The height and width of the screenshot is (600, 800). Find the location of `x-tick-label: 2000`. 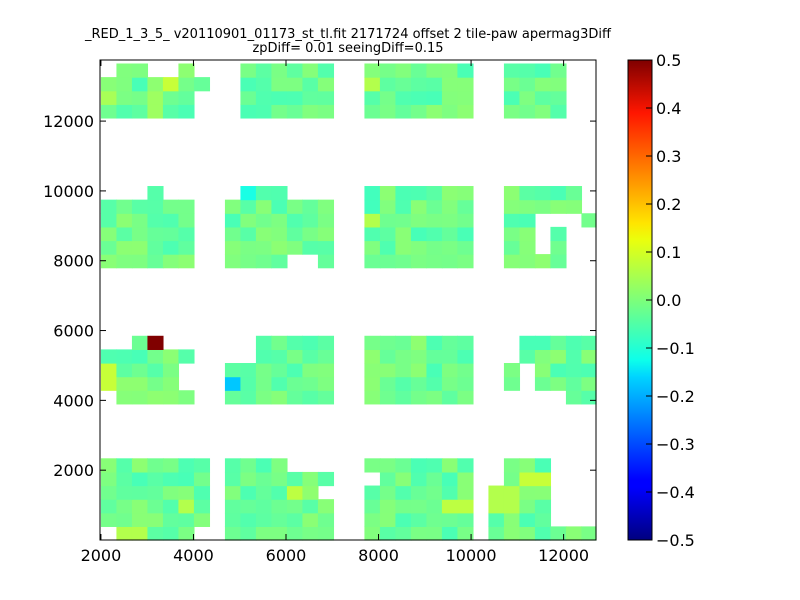

x-tick-label: 2000 is located at coordinates (101, 555).